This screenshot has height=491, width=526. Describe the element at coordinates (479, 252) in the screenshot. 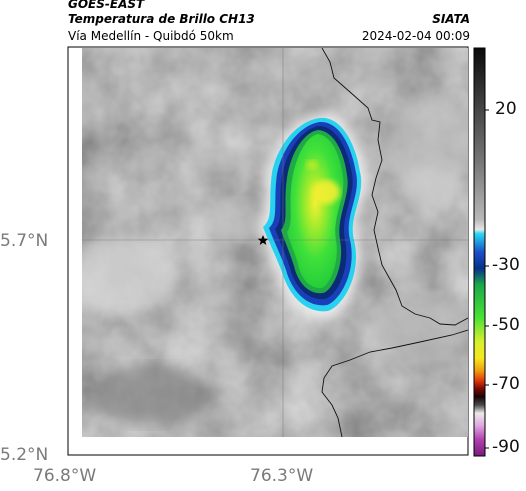

I see `colorbar` at that location.